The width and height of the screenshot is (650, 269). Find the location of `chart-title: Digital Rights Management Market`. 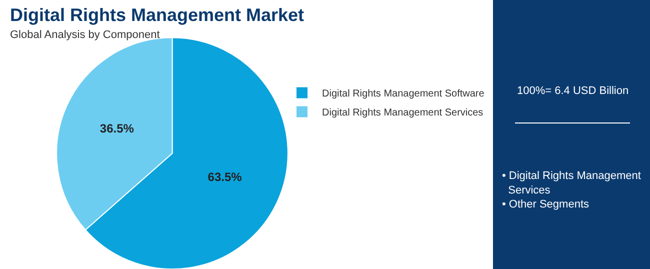

chart-title: Digital Rights Management Market is located at coordinates (157, 15).